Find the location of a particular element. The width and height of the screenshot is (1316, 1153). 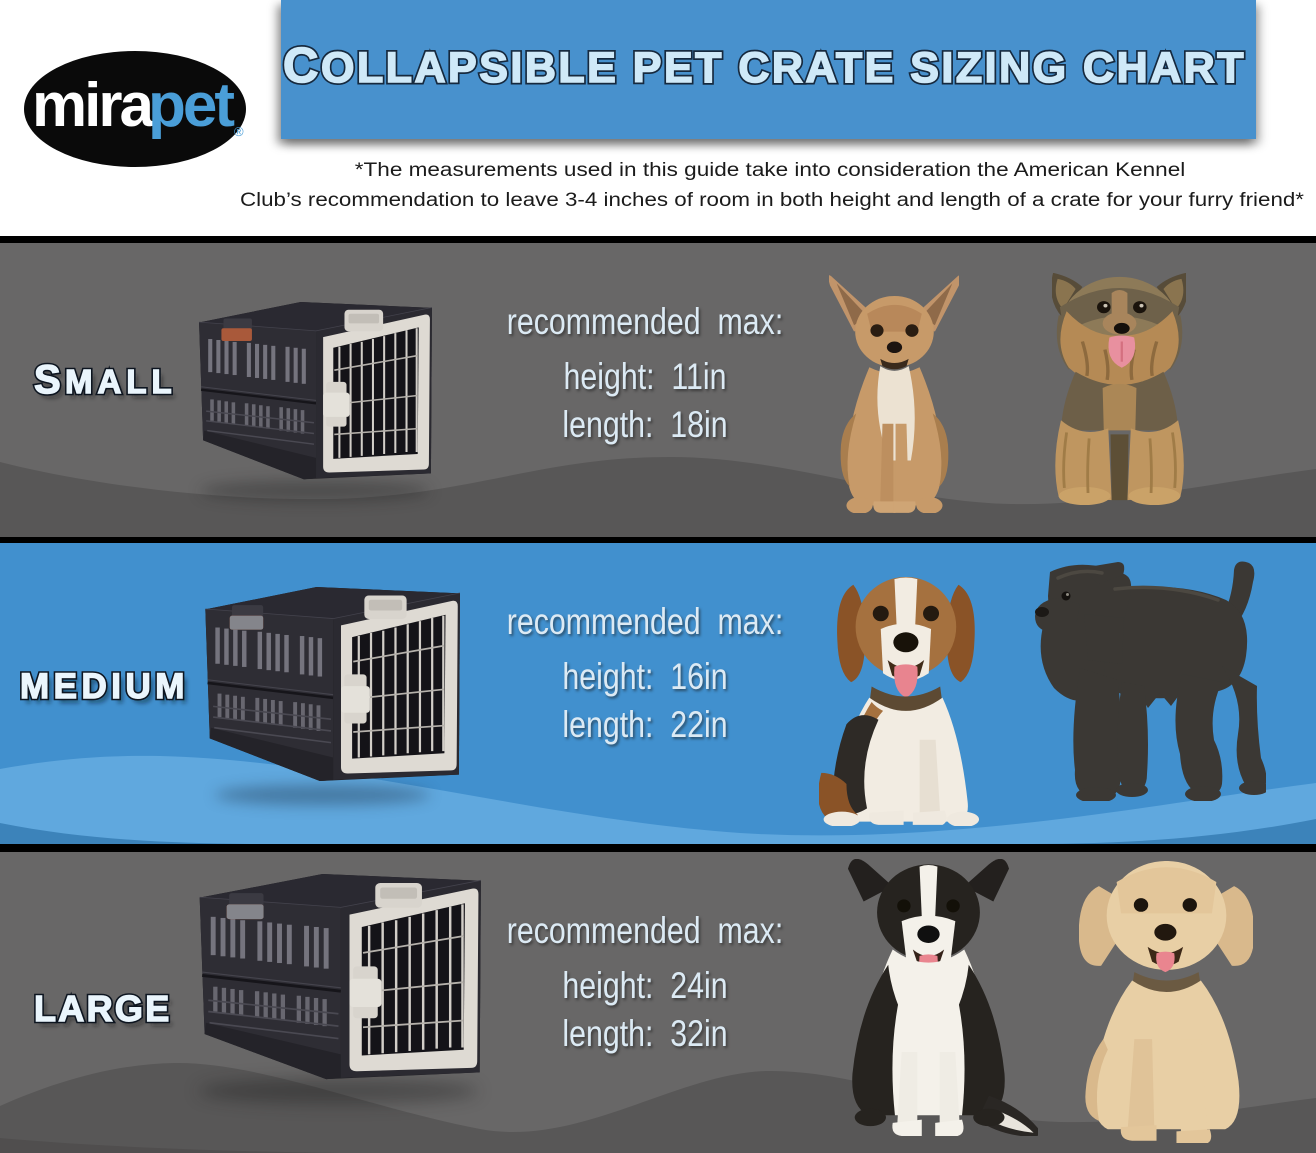

svg-text: C is located at coordinates (300, 66).